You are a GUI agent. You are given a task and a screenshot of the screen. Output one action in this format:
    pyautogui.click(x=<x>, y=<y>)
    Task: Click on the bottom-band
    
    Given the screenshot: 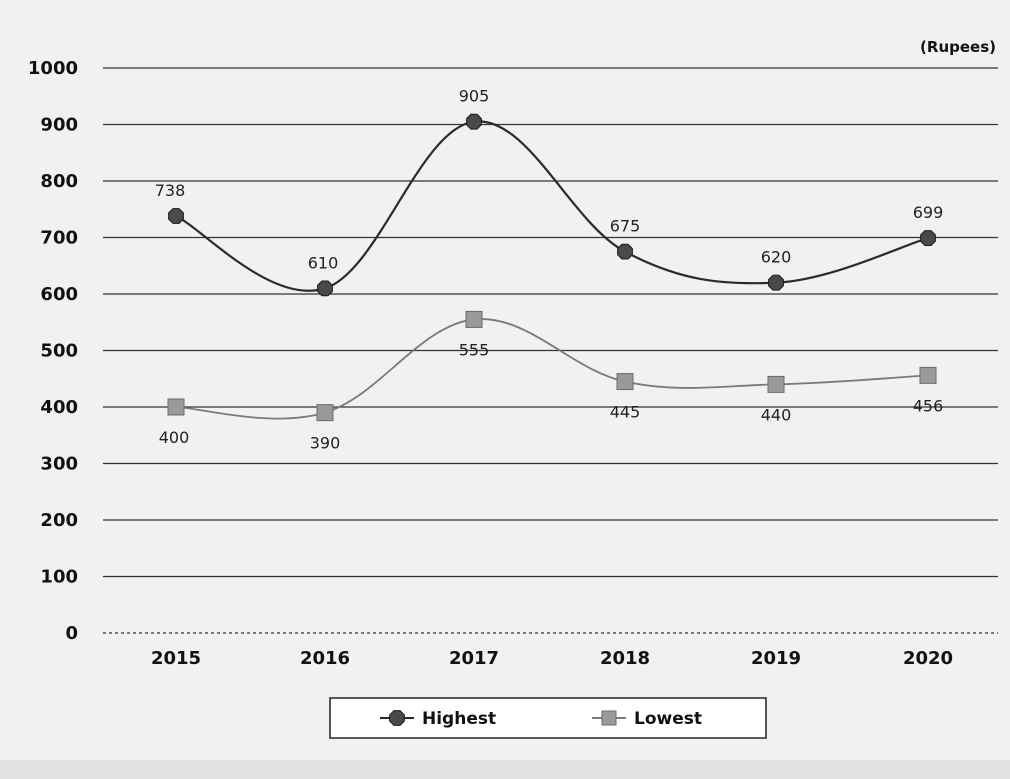 What is the action you would take?
    pyautogui.click(x=505, y=769)
    